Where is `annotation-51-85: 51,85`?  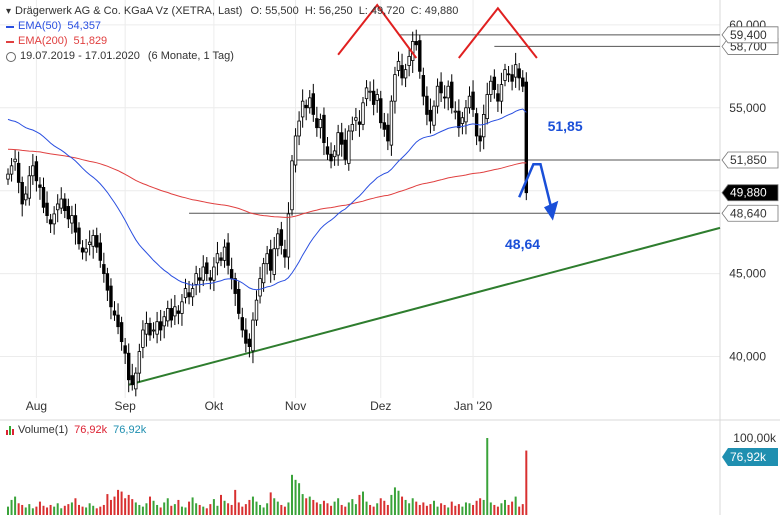 annotation-51-85: 51,85 is located at coordinates (565, 126).